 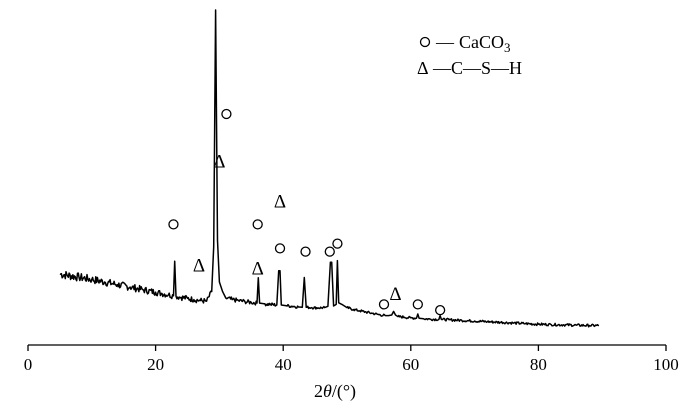 What do you see at coordinates (28, 364) in the screenshot?
I see `x-tick-label: 0` at bounding box center [28, 364].